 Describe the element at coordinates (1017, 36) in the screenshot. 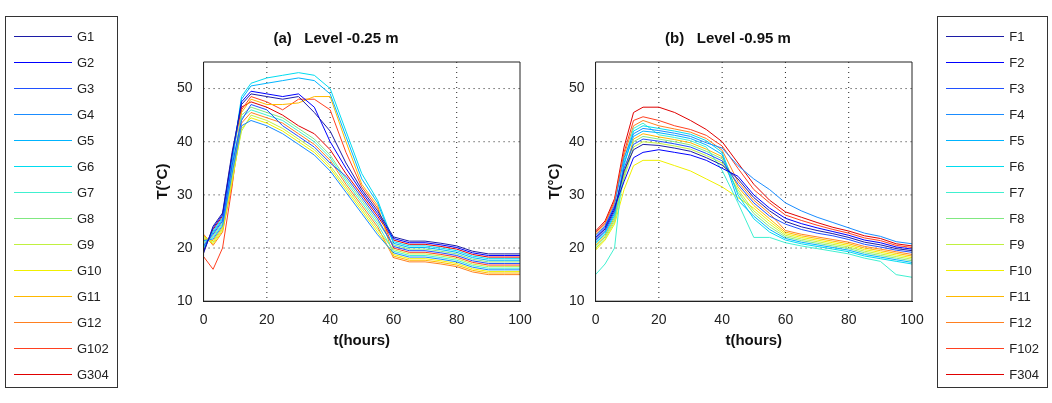

I see `legend-label: F1` at that location.